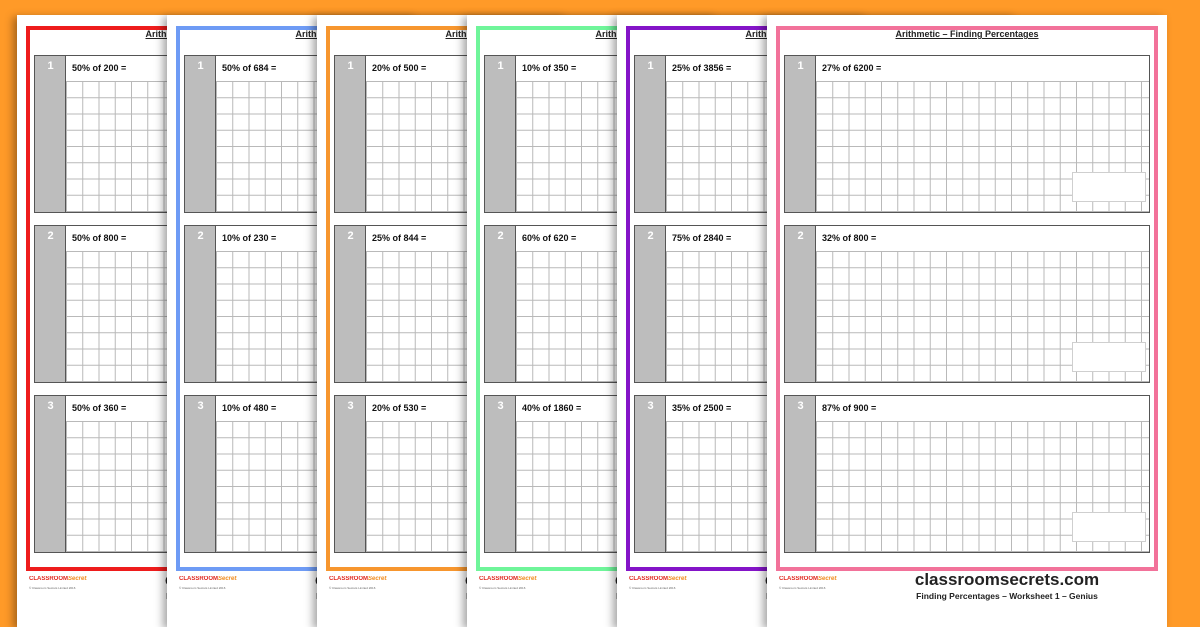 The image size is (1200, 627). What do you see at coordinates (249, 408) in the screenshot?
I see `question-text: 10% of 480 =` at bounding box center [249, 408].